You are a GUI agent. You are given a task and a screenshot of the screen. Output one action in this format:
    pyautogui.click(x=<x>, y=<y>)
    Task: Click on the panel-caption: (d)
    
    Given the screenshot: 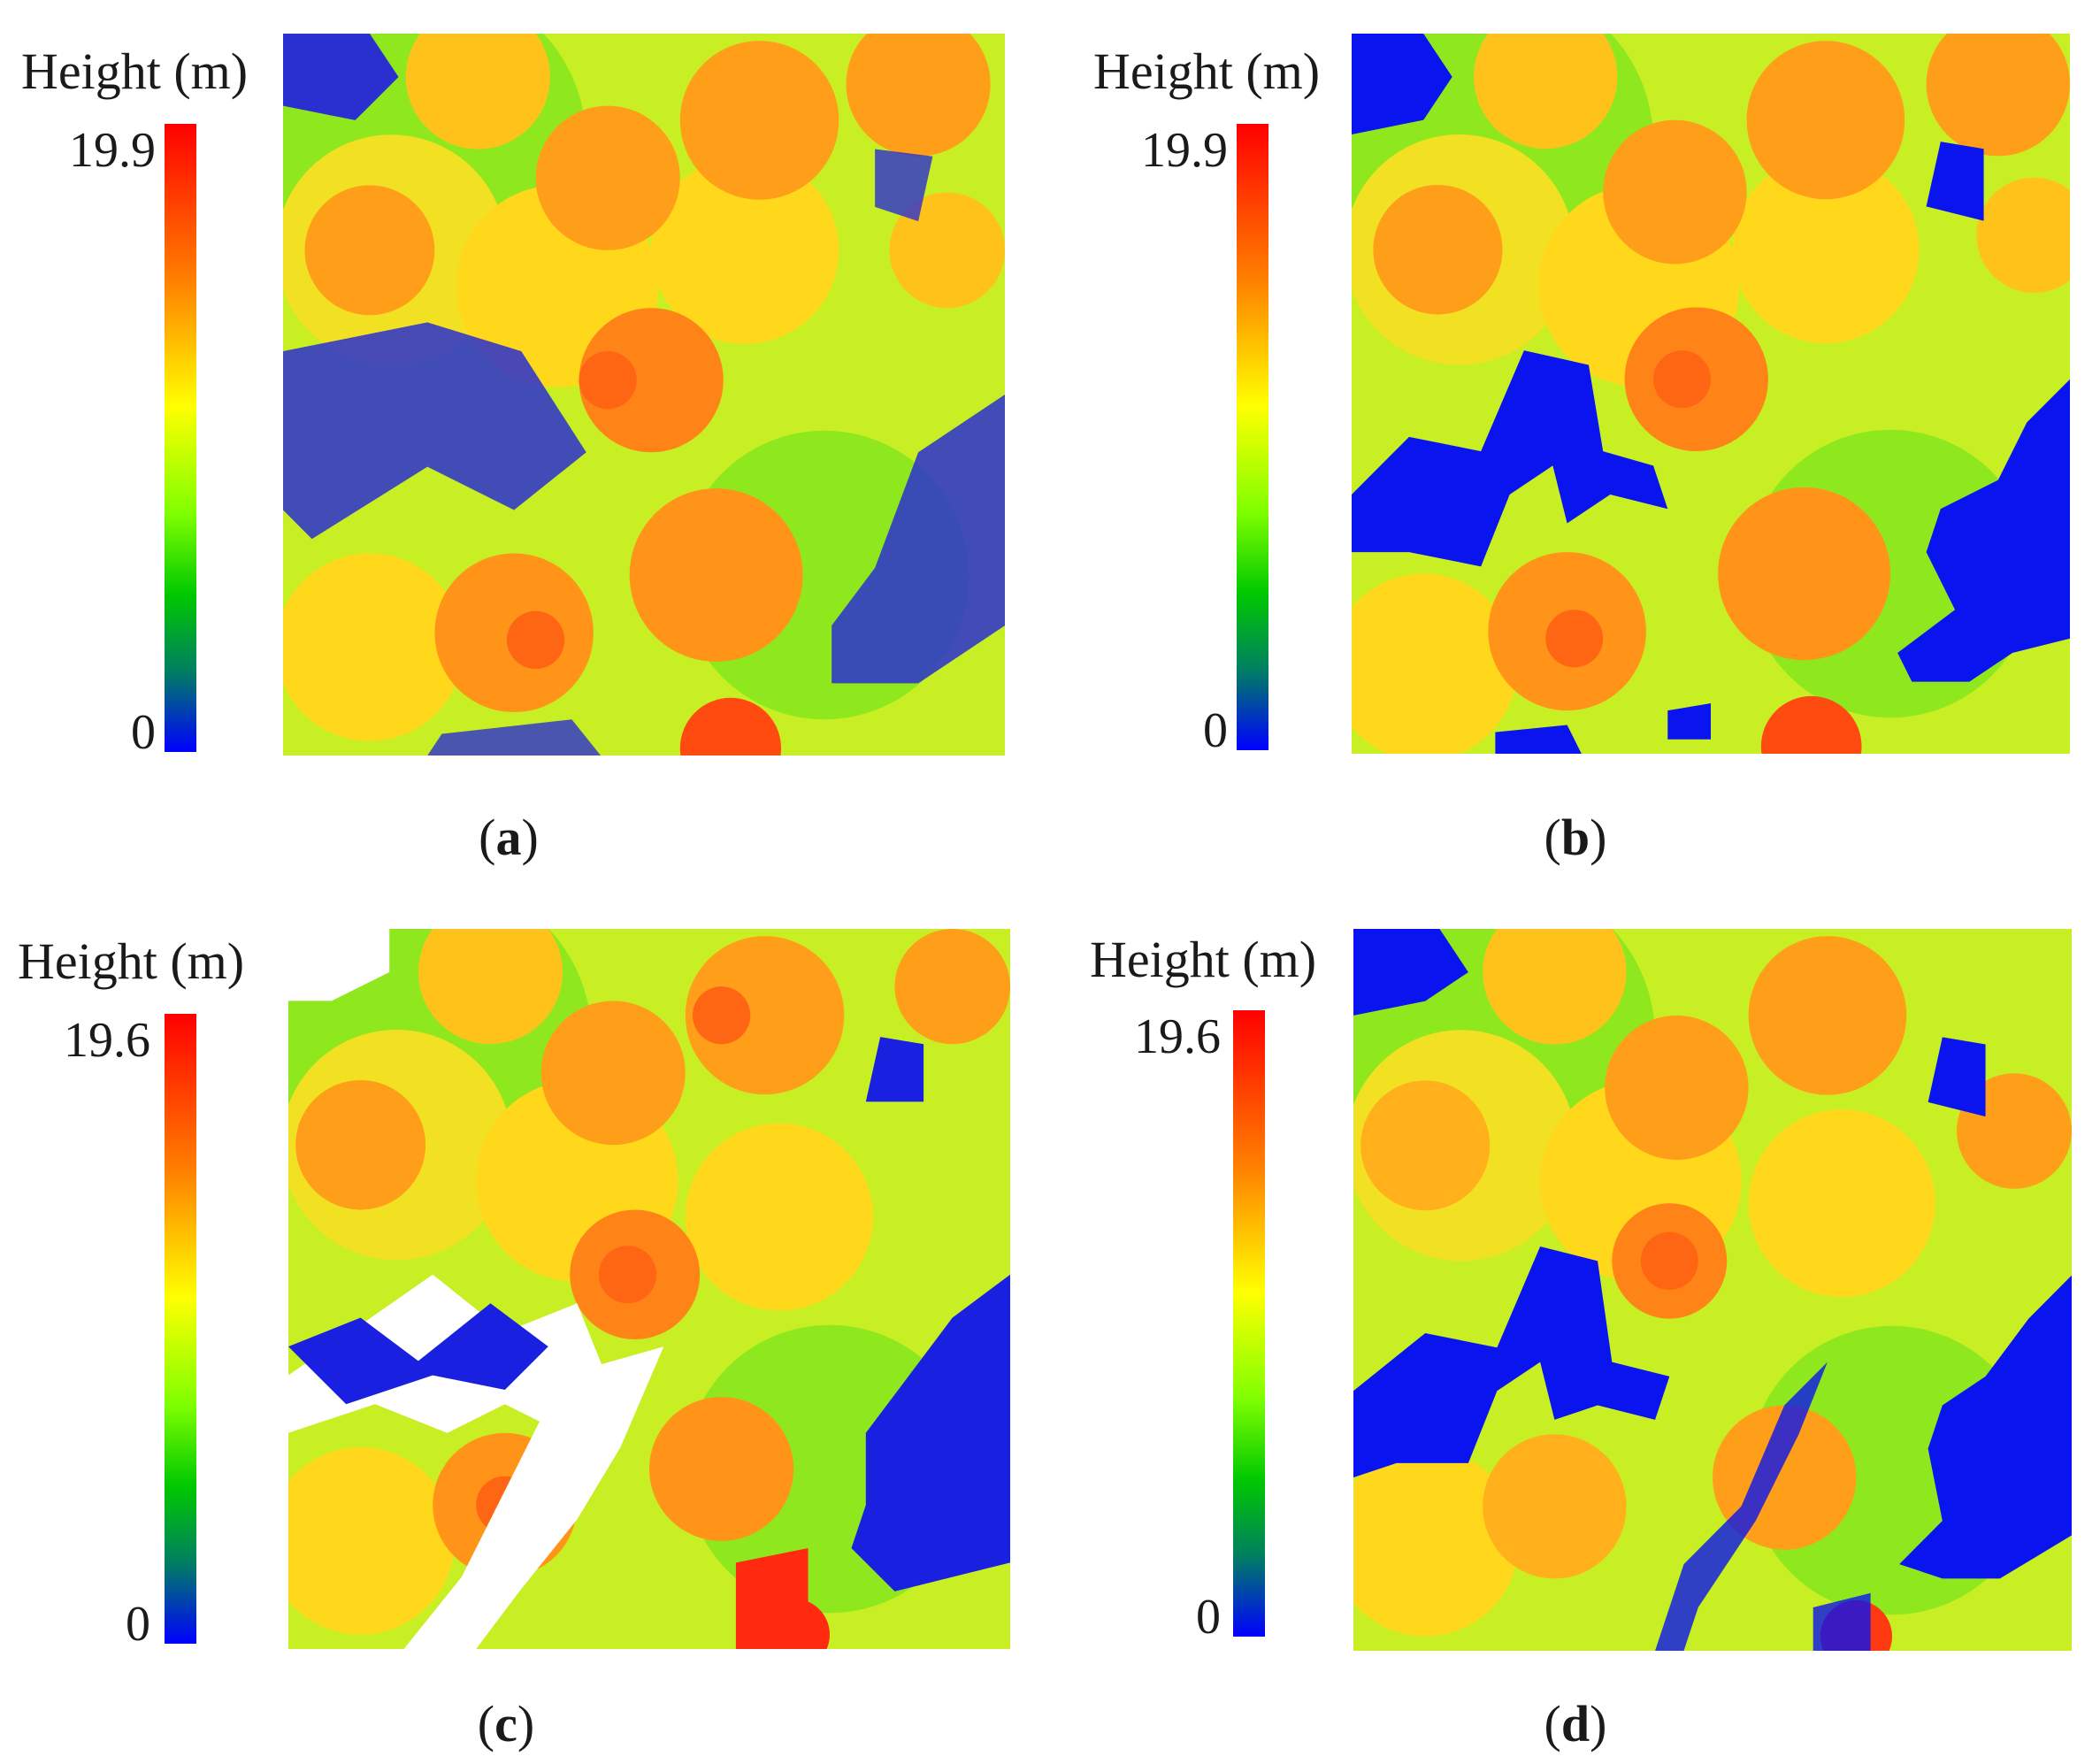 What is the action you would take?
    pyautogui.click(x=1575, y=1723)
    